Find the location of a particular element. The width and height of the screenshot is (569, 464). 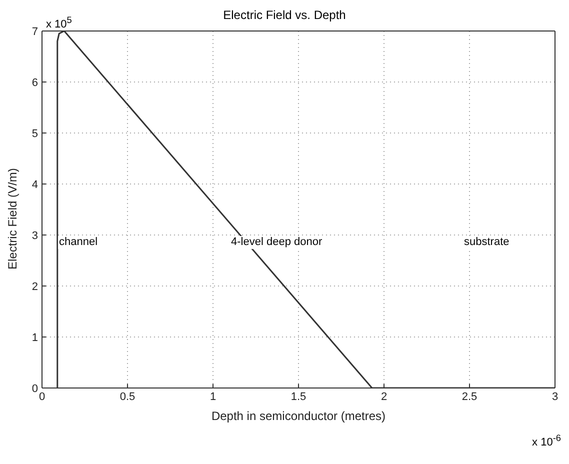

chart-title: Electric Field vs. Depth is located at coordinates (284, 15).